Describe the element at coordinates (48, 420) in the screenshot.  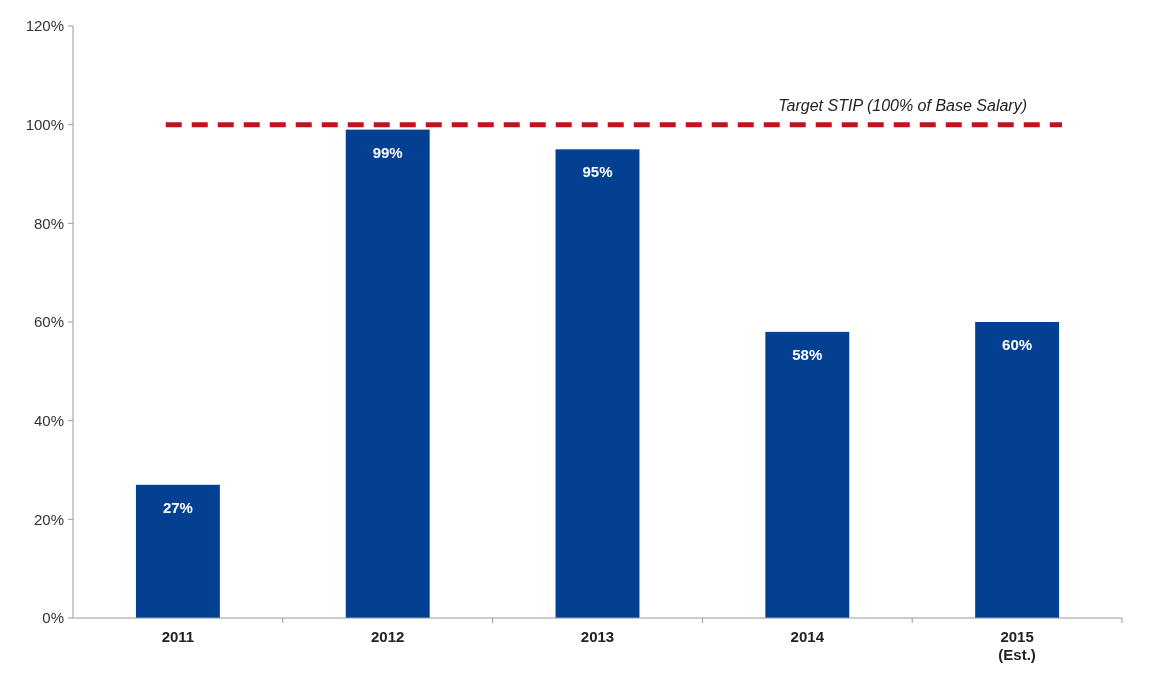
I see `y-tick-label: 40%` at that location.